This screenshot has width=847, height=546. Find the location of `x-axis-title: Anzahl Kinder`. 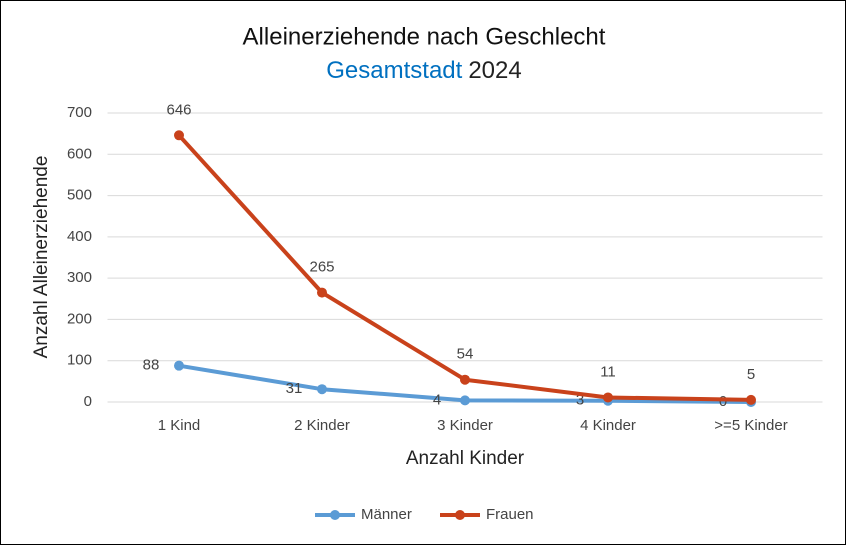

x-axis-title: Anzahl Kinder is located at coordinates (465, 458).